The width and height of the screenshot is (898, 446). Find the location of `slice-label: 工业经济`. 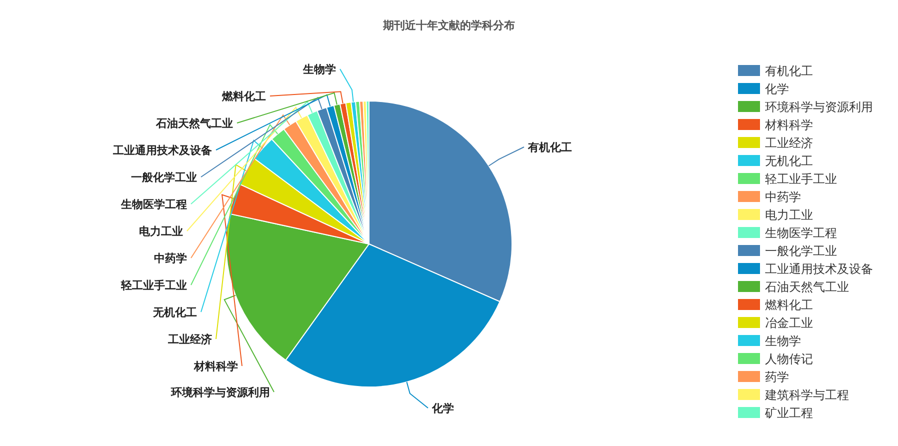

slice-label: 工业经济 is located at coordinates (189, 339).